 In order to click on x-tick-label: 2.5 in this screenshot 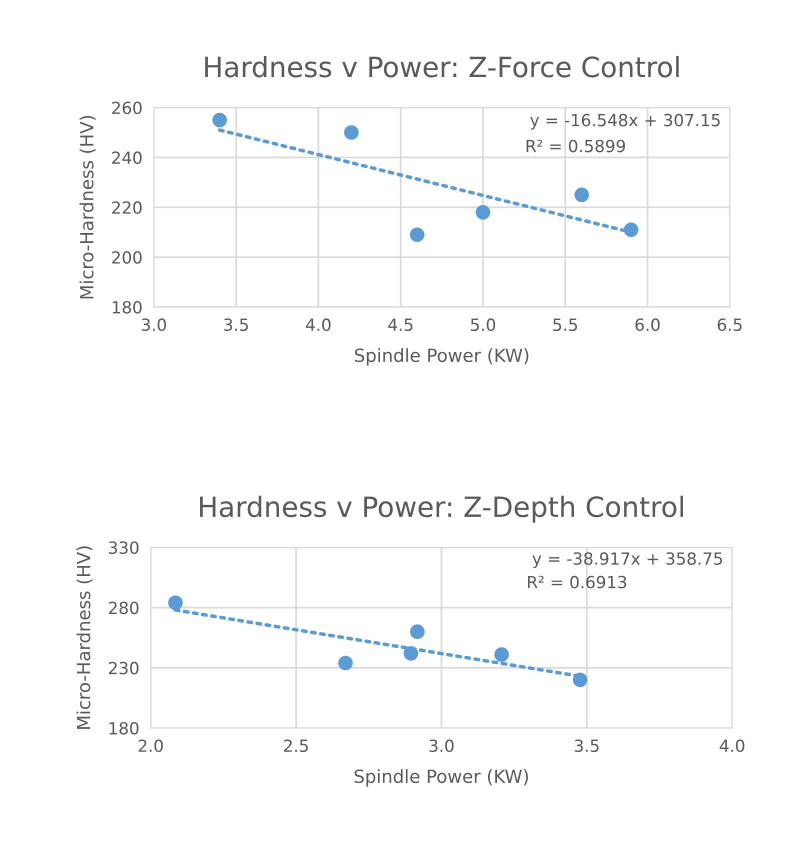, I will do `click(296, 745)`.